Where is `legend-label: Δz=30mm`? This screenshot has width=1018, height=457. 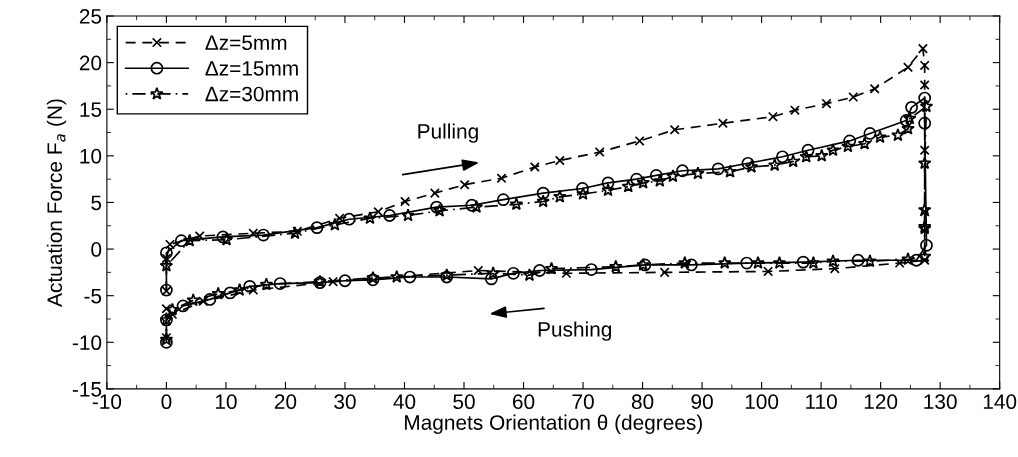
legend-label: Δz=30mm is located at coordinates (251, 94).